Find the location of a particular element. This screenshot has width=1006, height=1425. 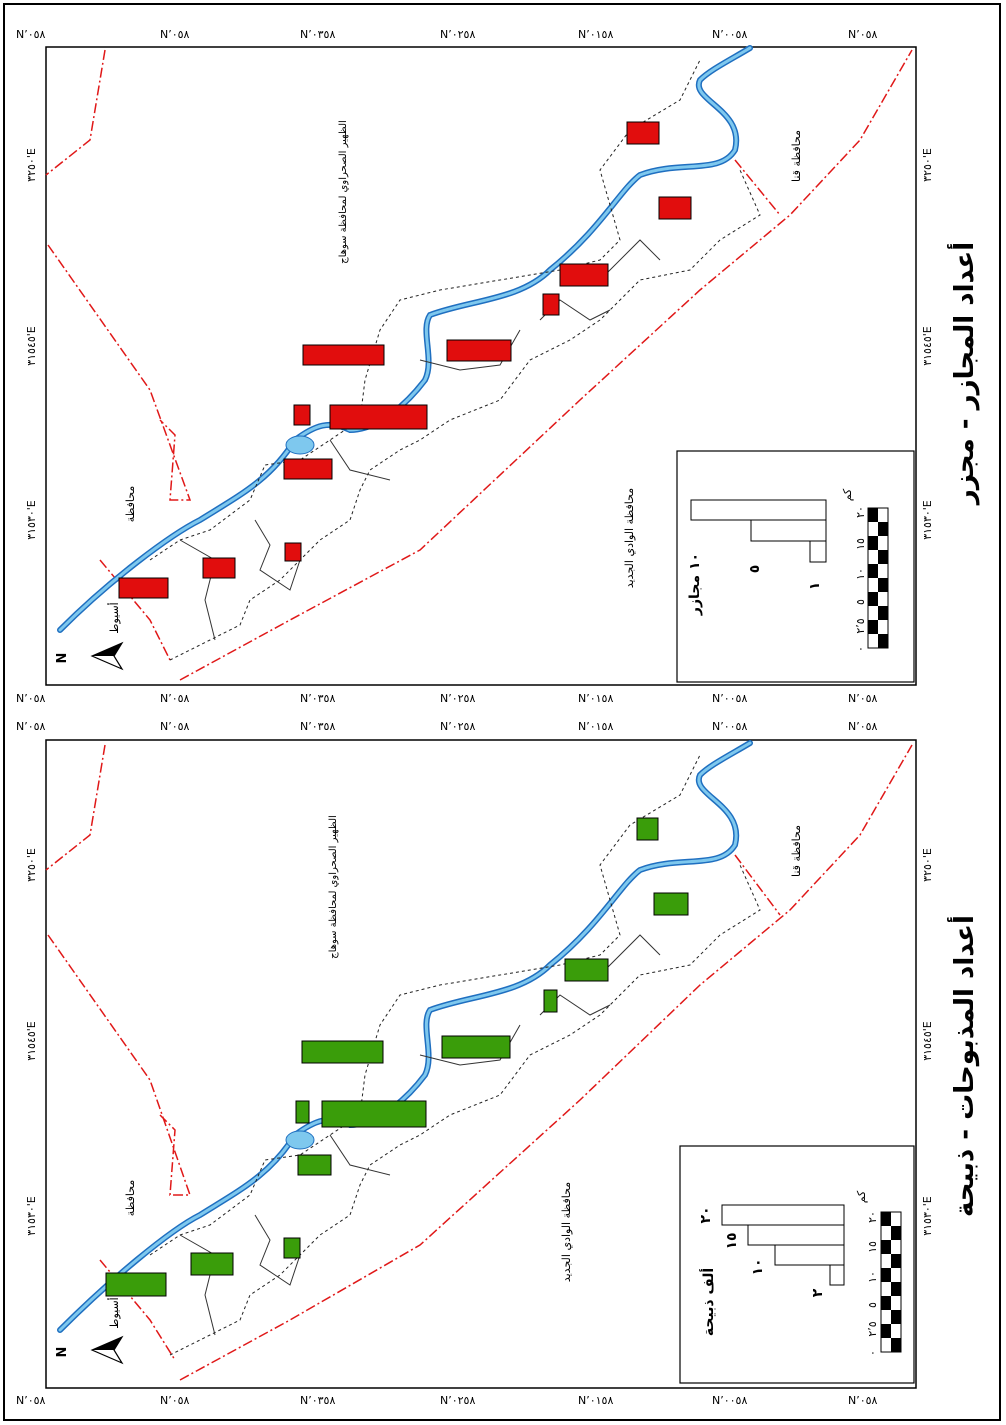

bottom-legend-value: ١٠ is located at coordinates (758, 1267).